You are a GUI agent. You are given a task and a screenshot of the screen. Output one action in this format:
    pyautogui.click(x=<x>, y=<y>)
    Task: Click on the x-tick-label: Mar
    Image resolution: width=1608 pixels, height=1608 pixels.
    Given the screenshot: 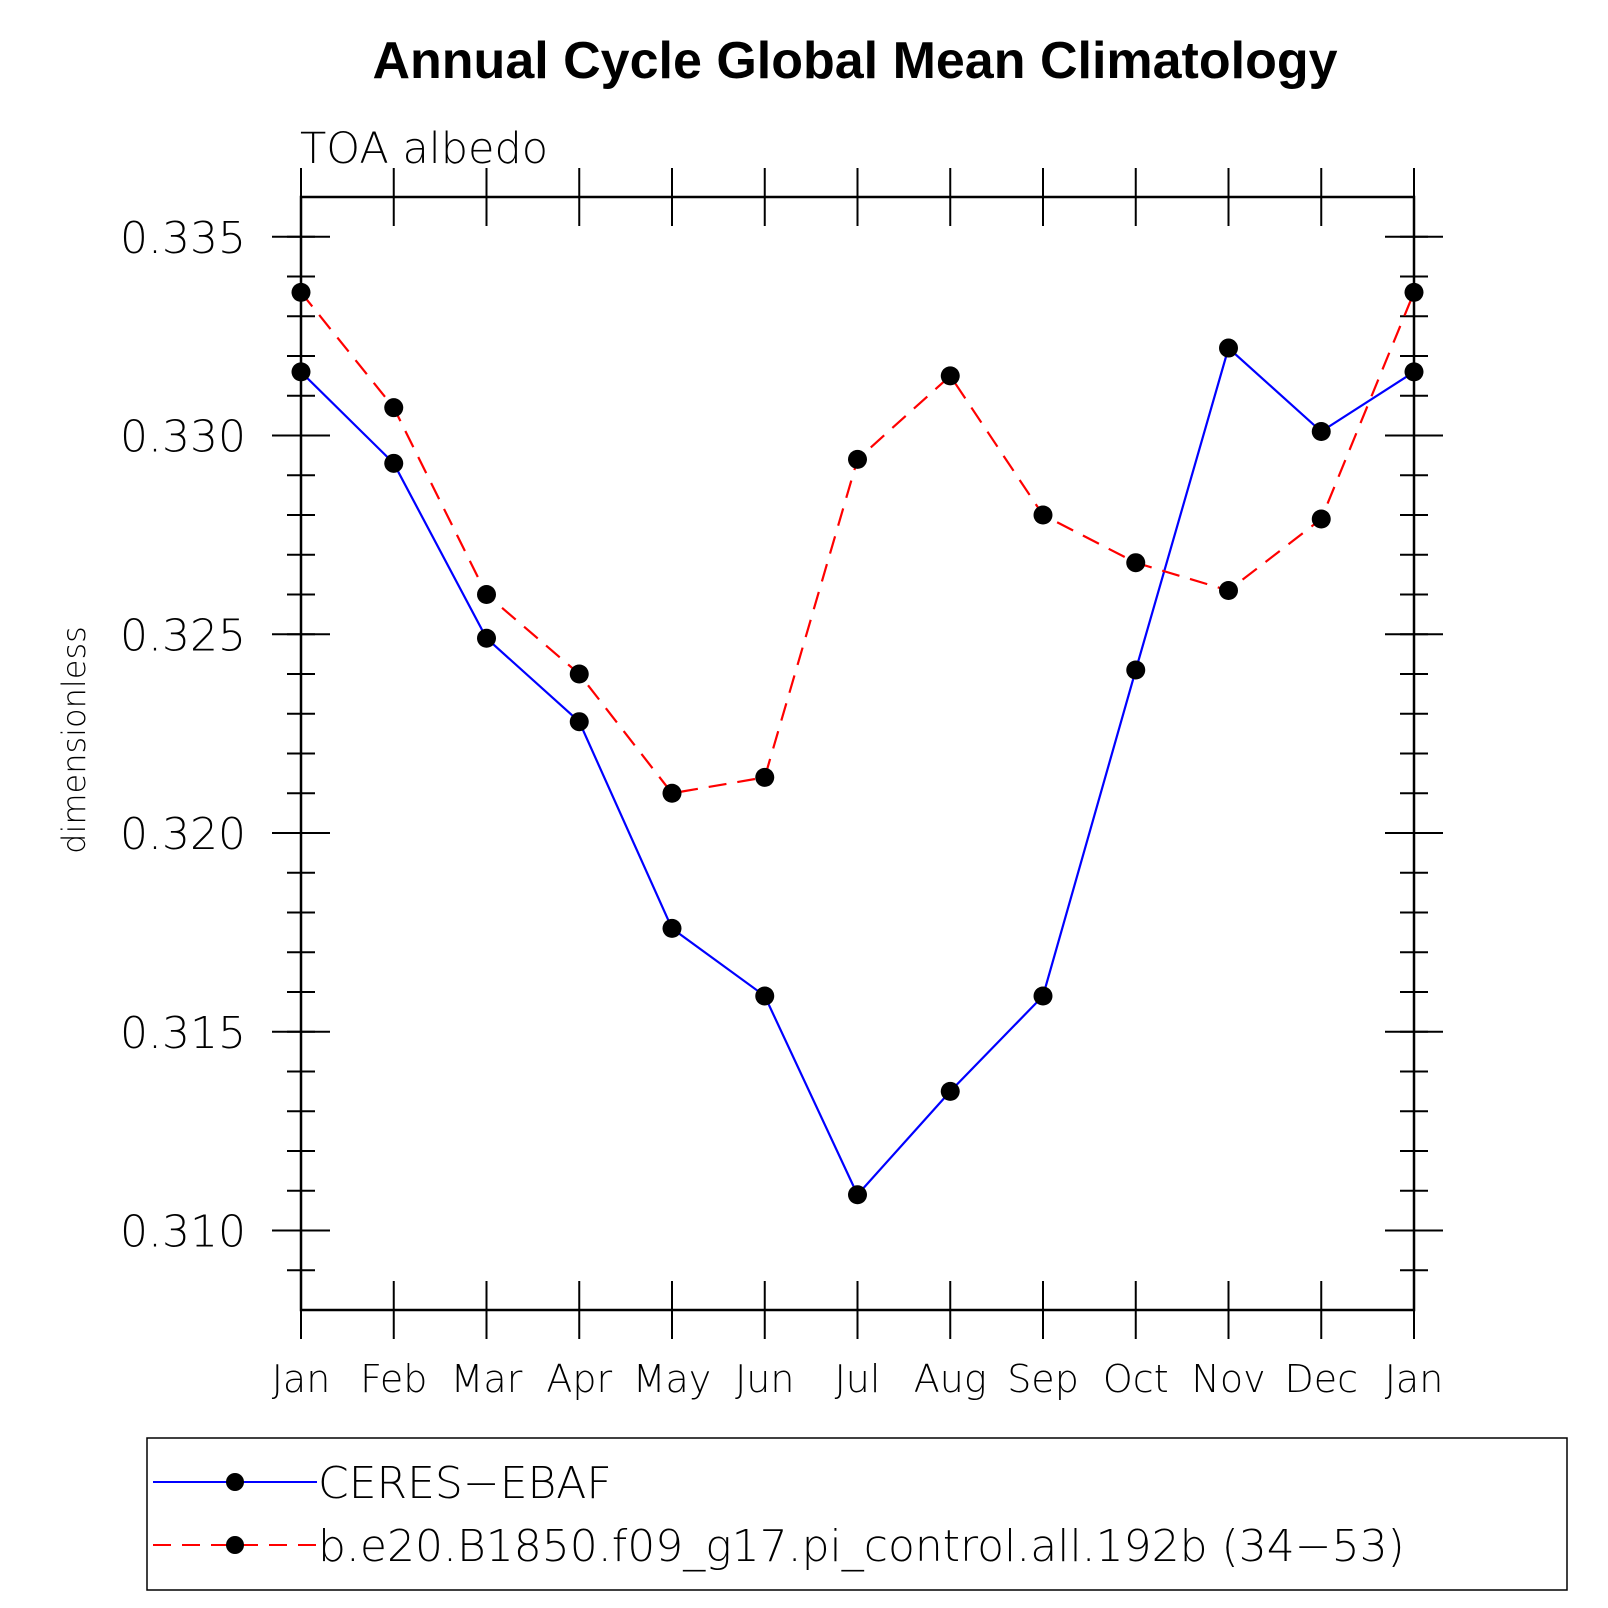 What is the action you would take?
    pyautogui.click(x=487, y=1379)
    